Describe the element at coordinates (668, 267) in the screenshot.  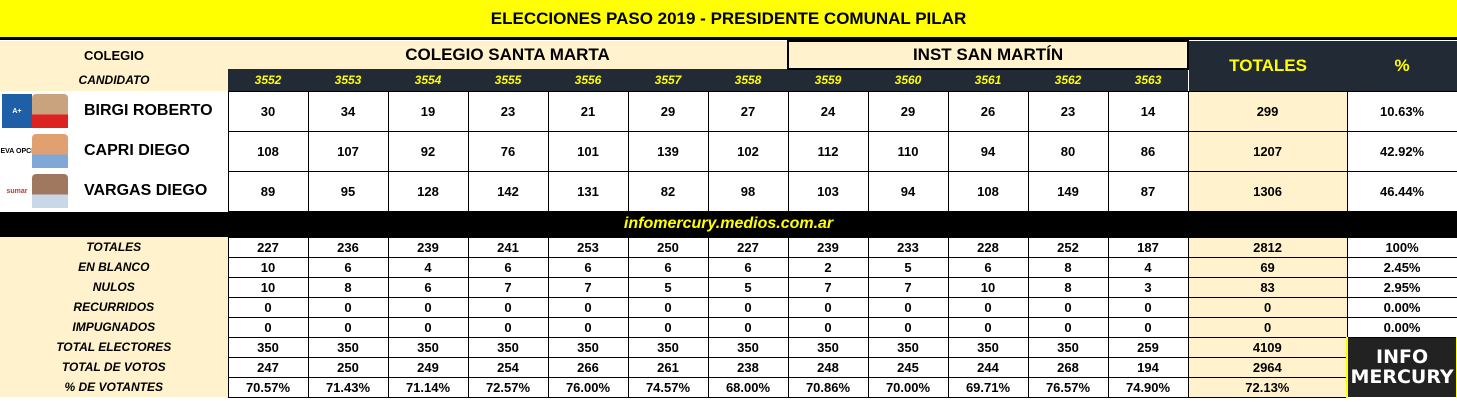
I see `summary-cell: 6` at that location.